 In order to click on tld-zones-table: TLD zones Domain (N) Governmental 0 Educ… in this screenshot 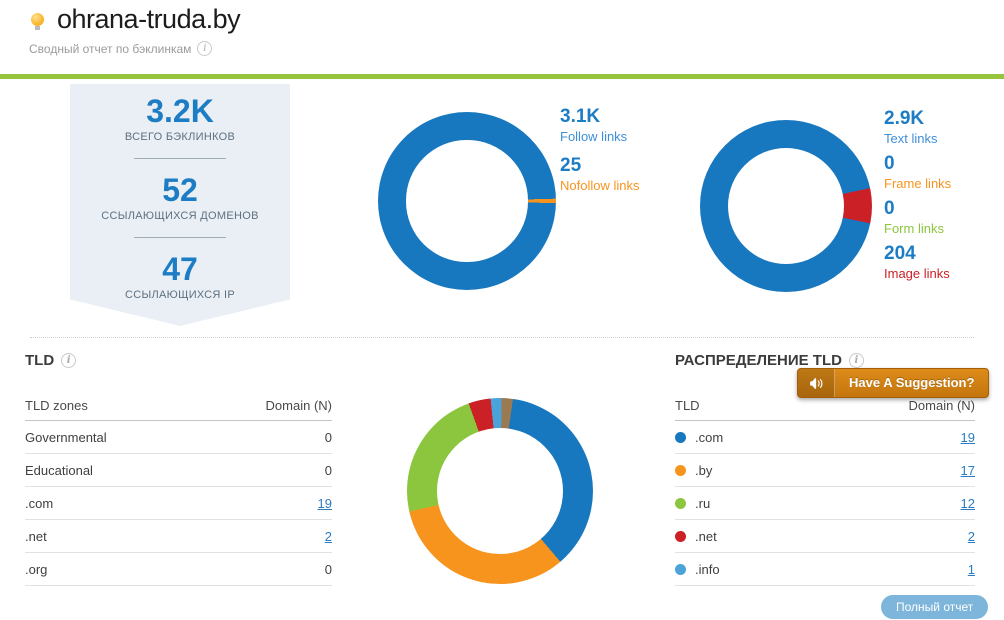, I will do `click(178, 488)`.